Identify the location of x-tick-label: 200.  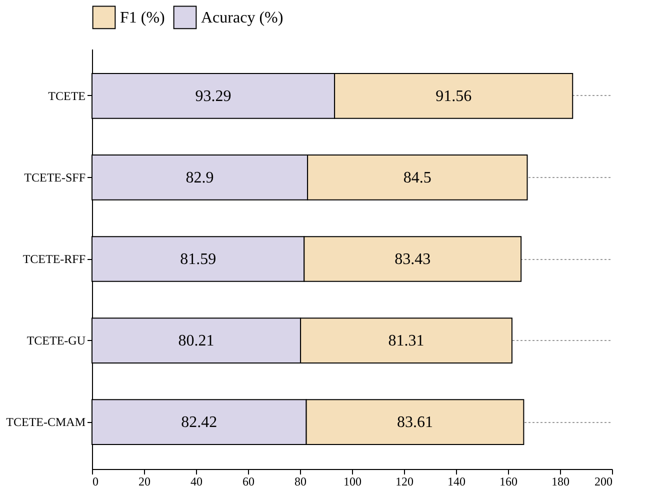
(603, 481).